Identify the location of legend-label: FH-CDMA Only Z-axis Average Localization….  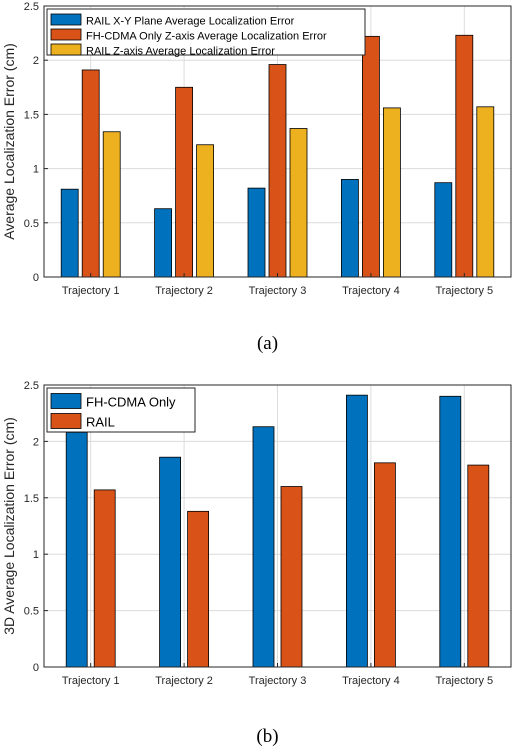
(206, 36).